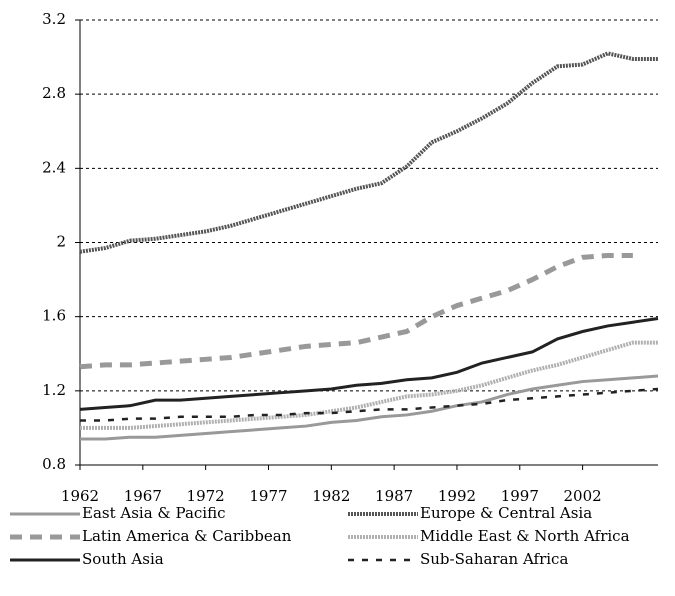  Describe the element at coordinates (54, 167) in the screenshot. I see `y-tick-label: 2.4` at that location.